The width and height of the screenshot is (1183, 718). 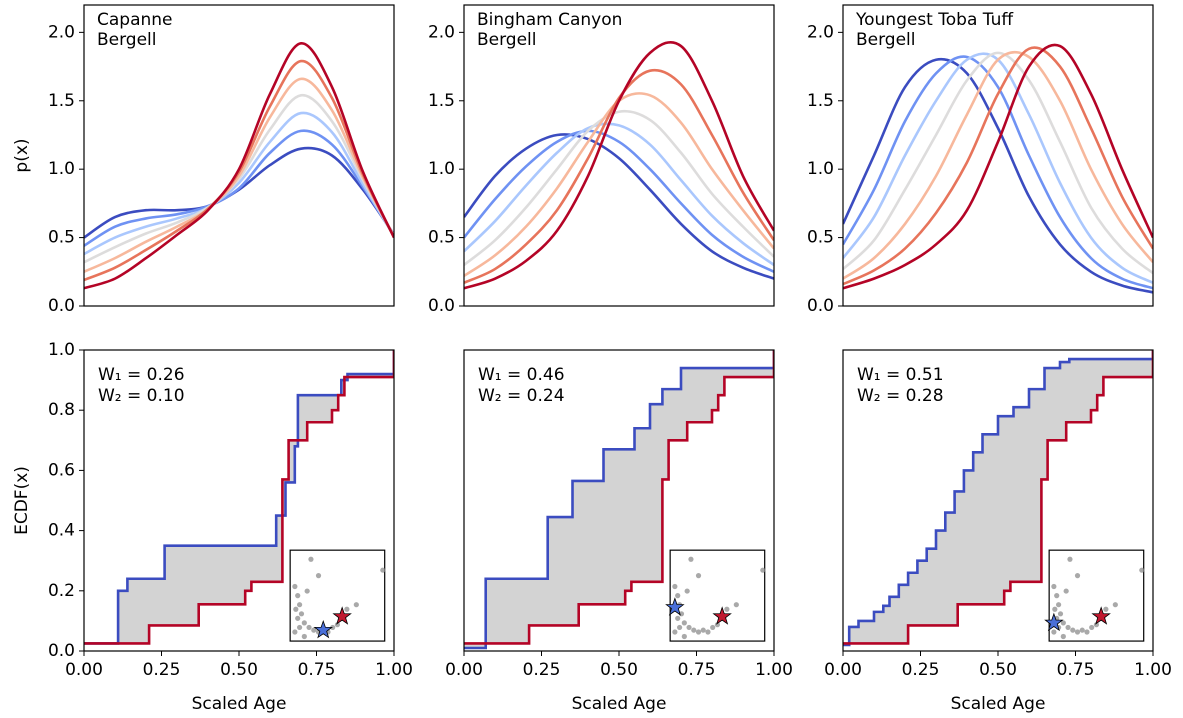 I want to click on wasserstein-annotation: W₁ = 0.26, so click(x=141, y=375).